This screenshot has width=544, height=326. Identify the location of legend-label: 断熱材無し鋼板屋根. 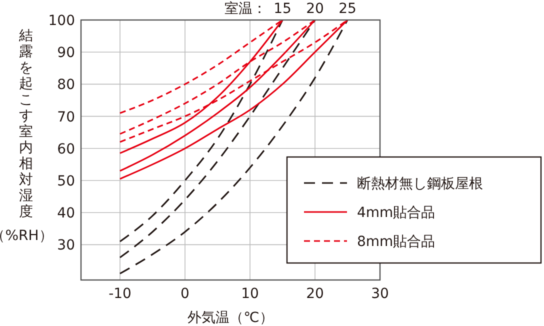
(420, 184).